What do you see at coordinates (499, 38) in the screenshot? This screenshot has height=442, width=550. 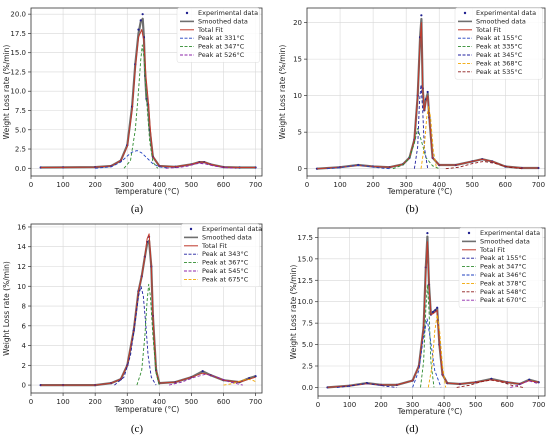 I see `legend-label: Peak at 155°C` at bounding box center [499, 38].